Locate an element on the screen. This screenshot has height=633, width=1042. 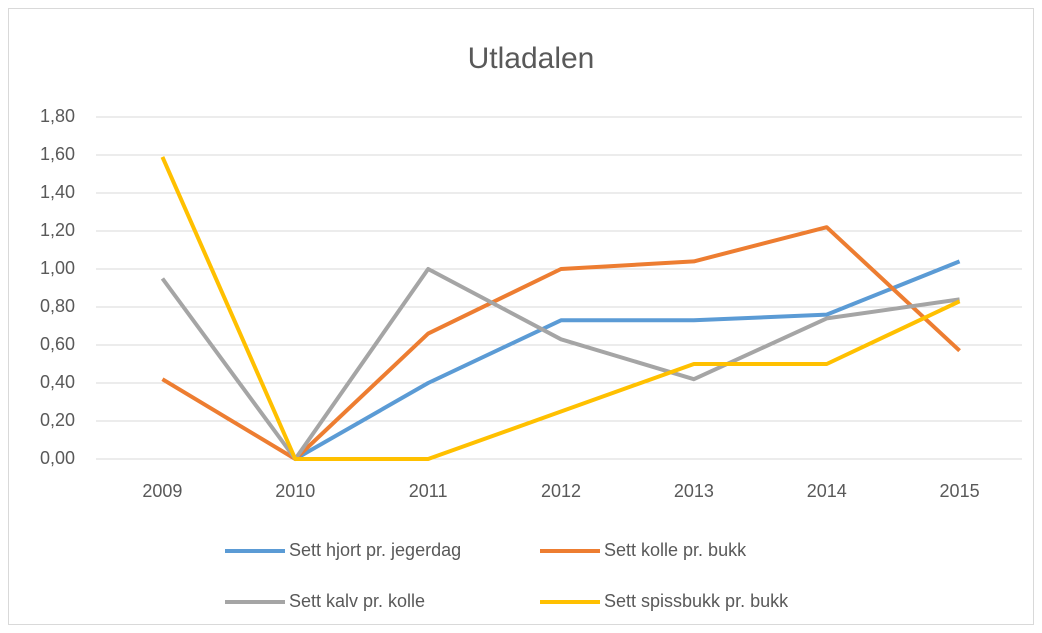
x-tick-label: 2015 is located at coordinates (960, 491).